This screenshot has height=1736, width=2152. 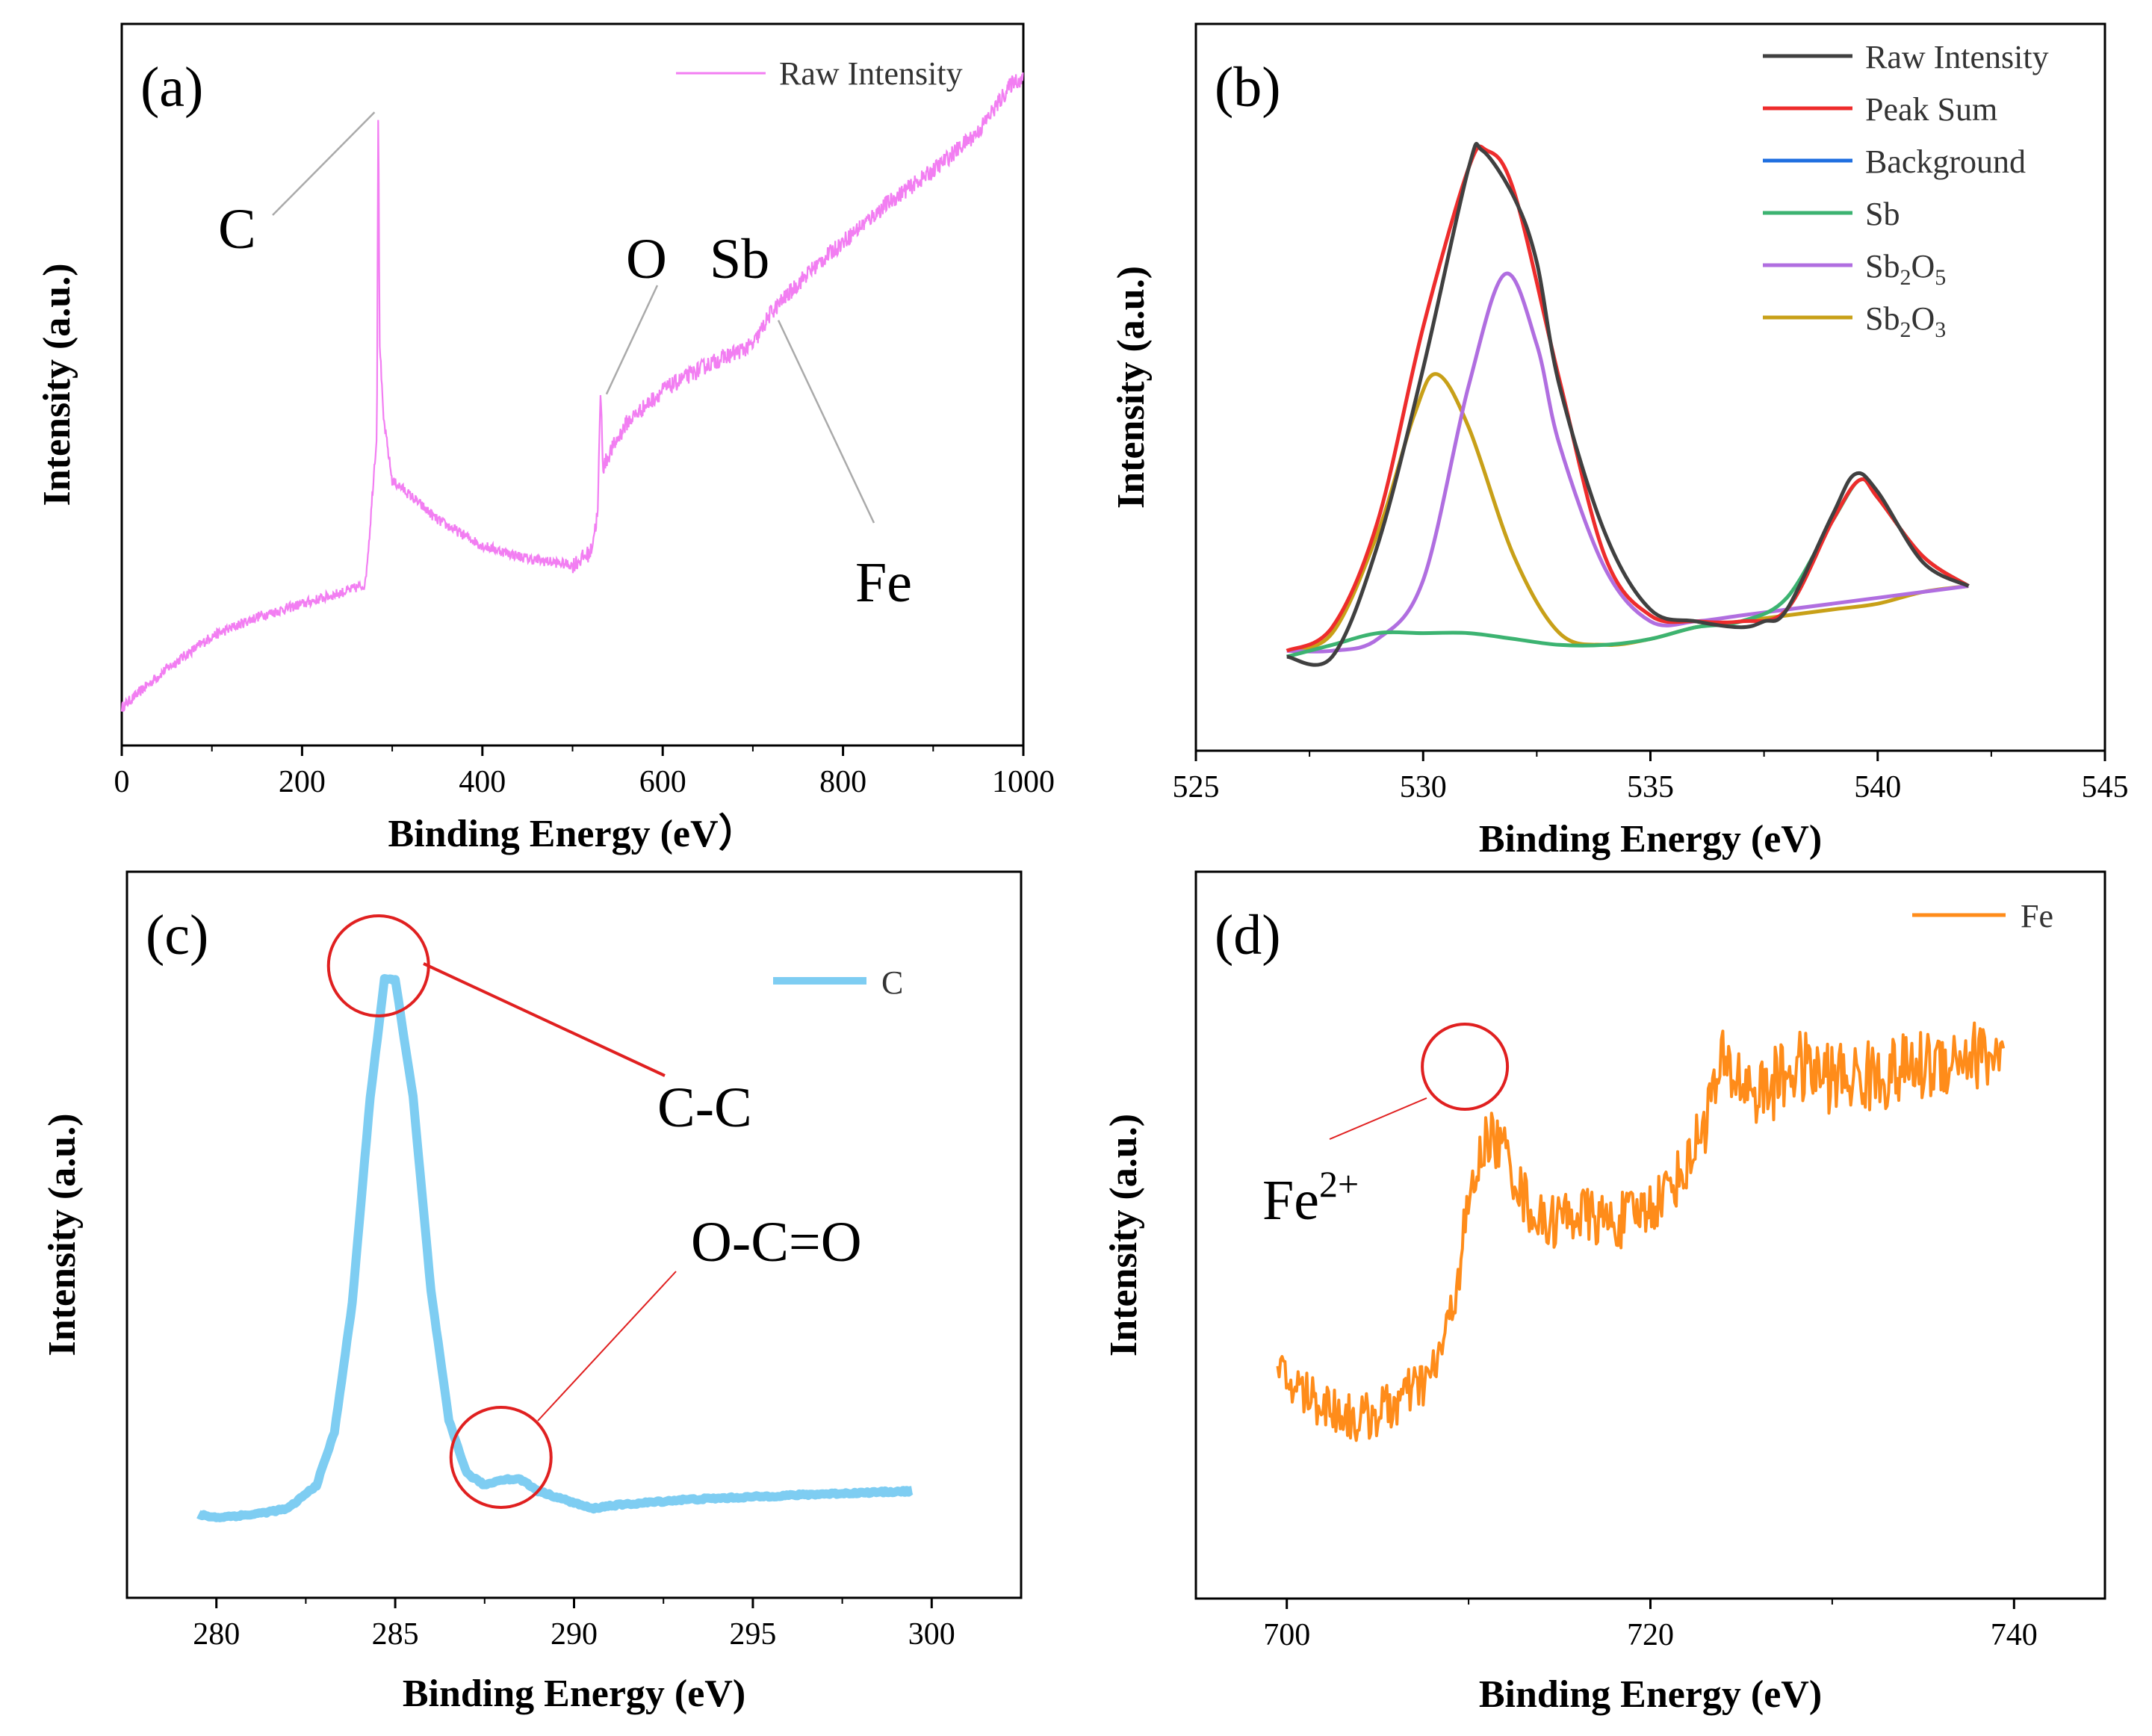 I want to click on x-tick-label: 290, so click(x=574, y=1634).